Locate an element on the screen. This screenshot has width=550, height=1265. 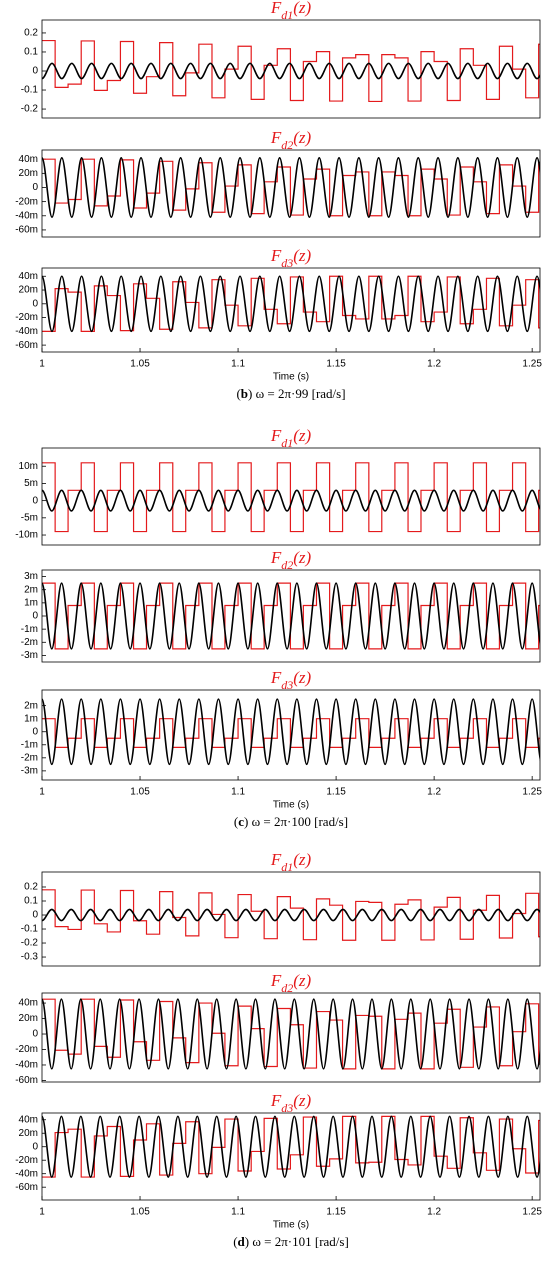
y-tick-label: 2m is located at coordinates (31, 705).